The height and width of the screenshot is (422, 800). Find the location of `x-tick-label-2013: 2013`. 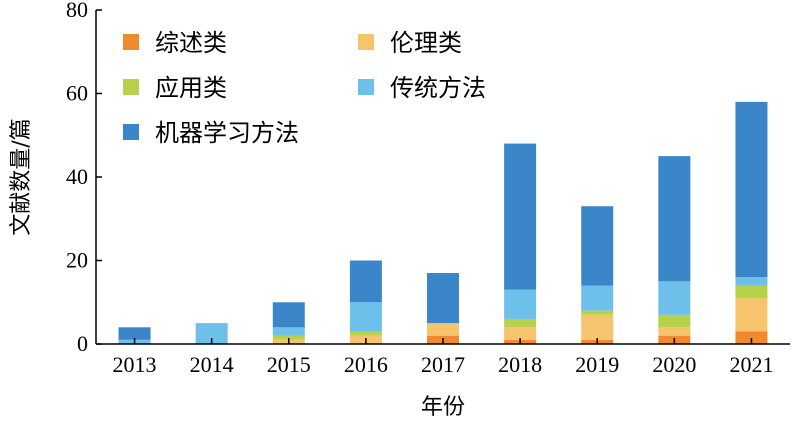

x-tick-label-2013: 2013 is located at coordinates (135, 364).